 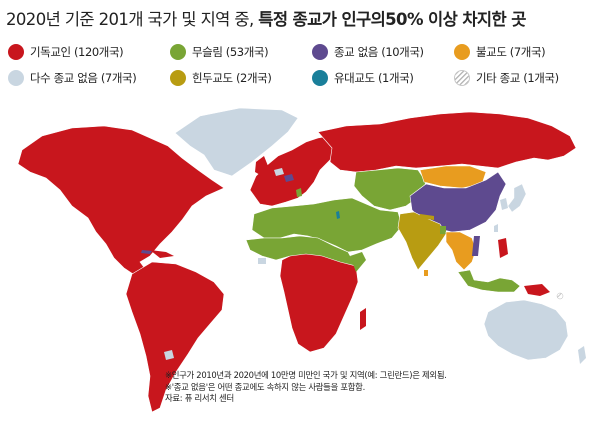 What do you see at coordinates (426, 273) in the screenshot?
I see `sri-lanka-region` at bounding box center [426, 273].